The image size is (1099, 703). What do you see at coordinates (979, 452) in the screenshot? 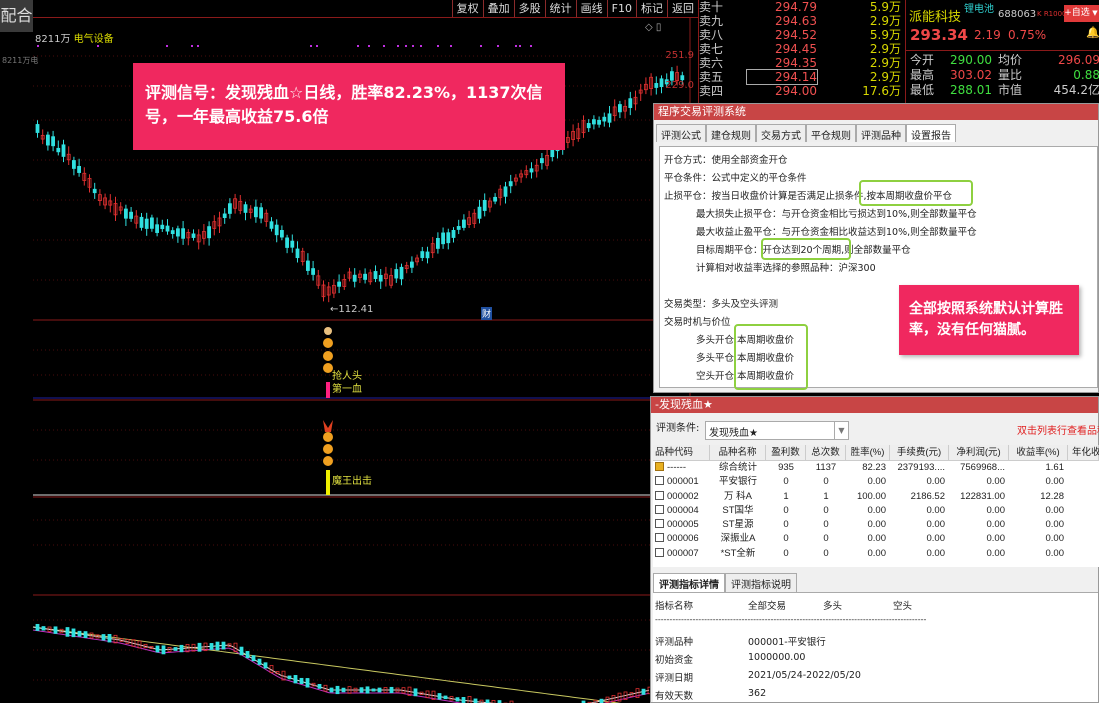
I see `column-header: 净利润(元)` at bounding box center [979, 452].